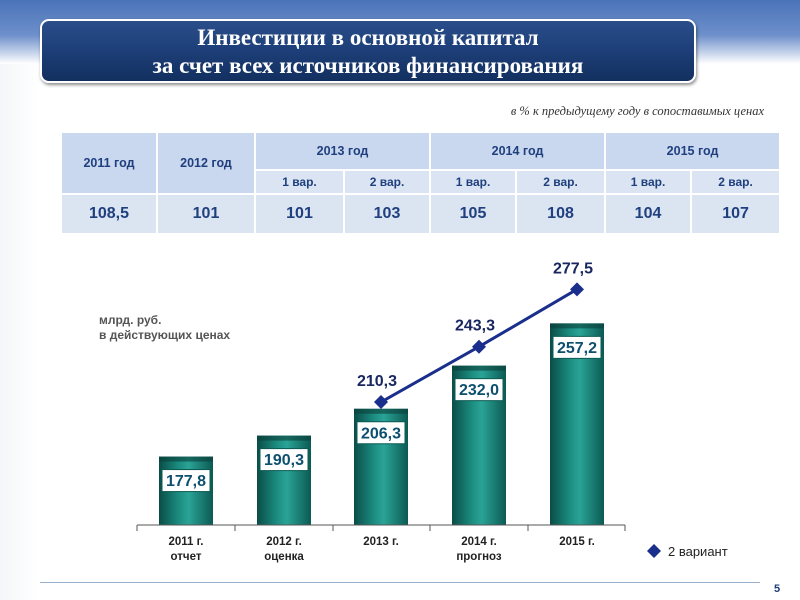  I want to click on value-2013-var2: 103, so click(387, 214).